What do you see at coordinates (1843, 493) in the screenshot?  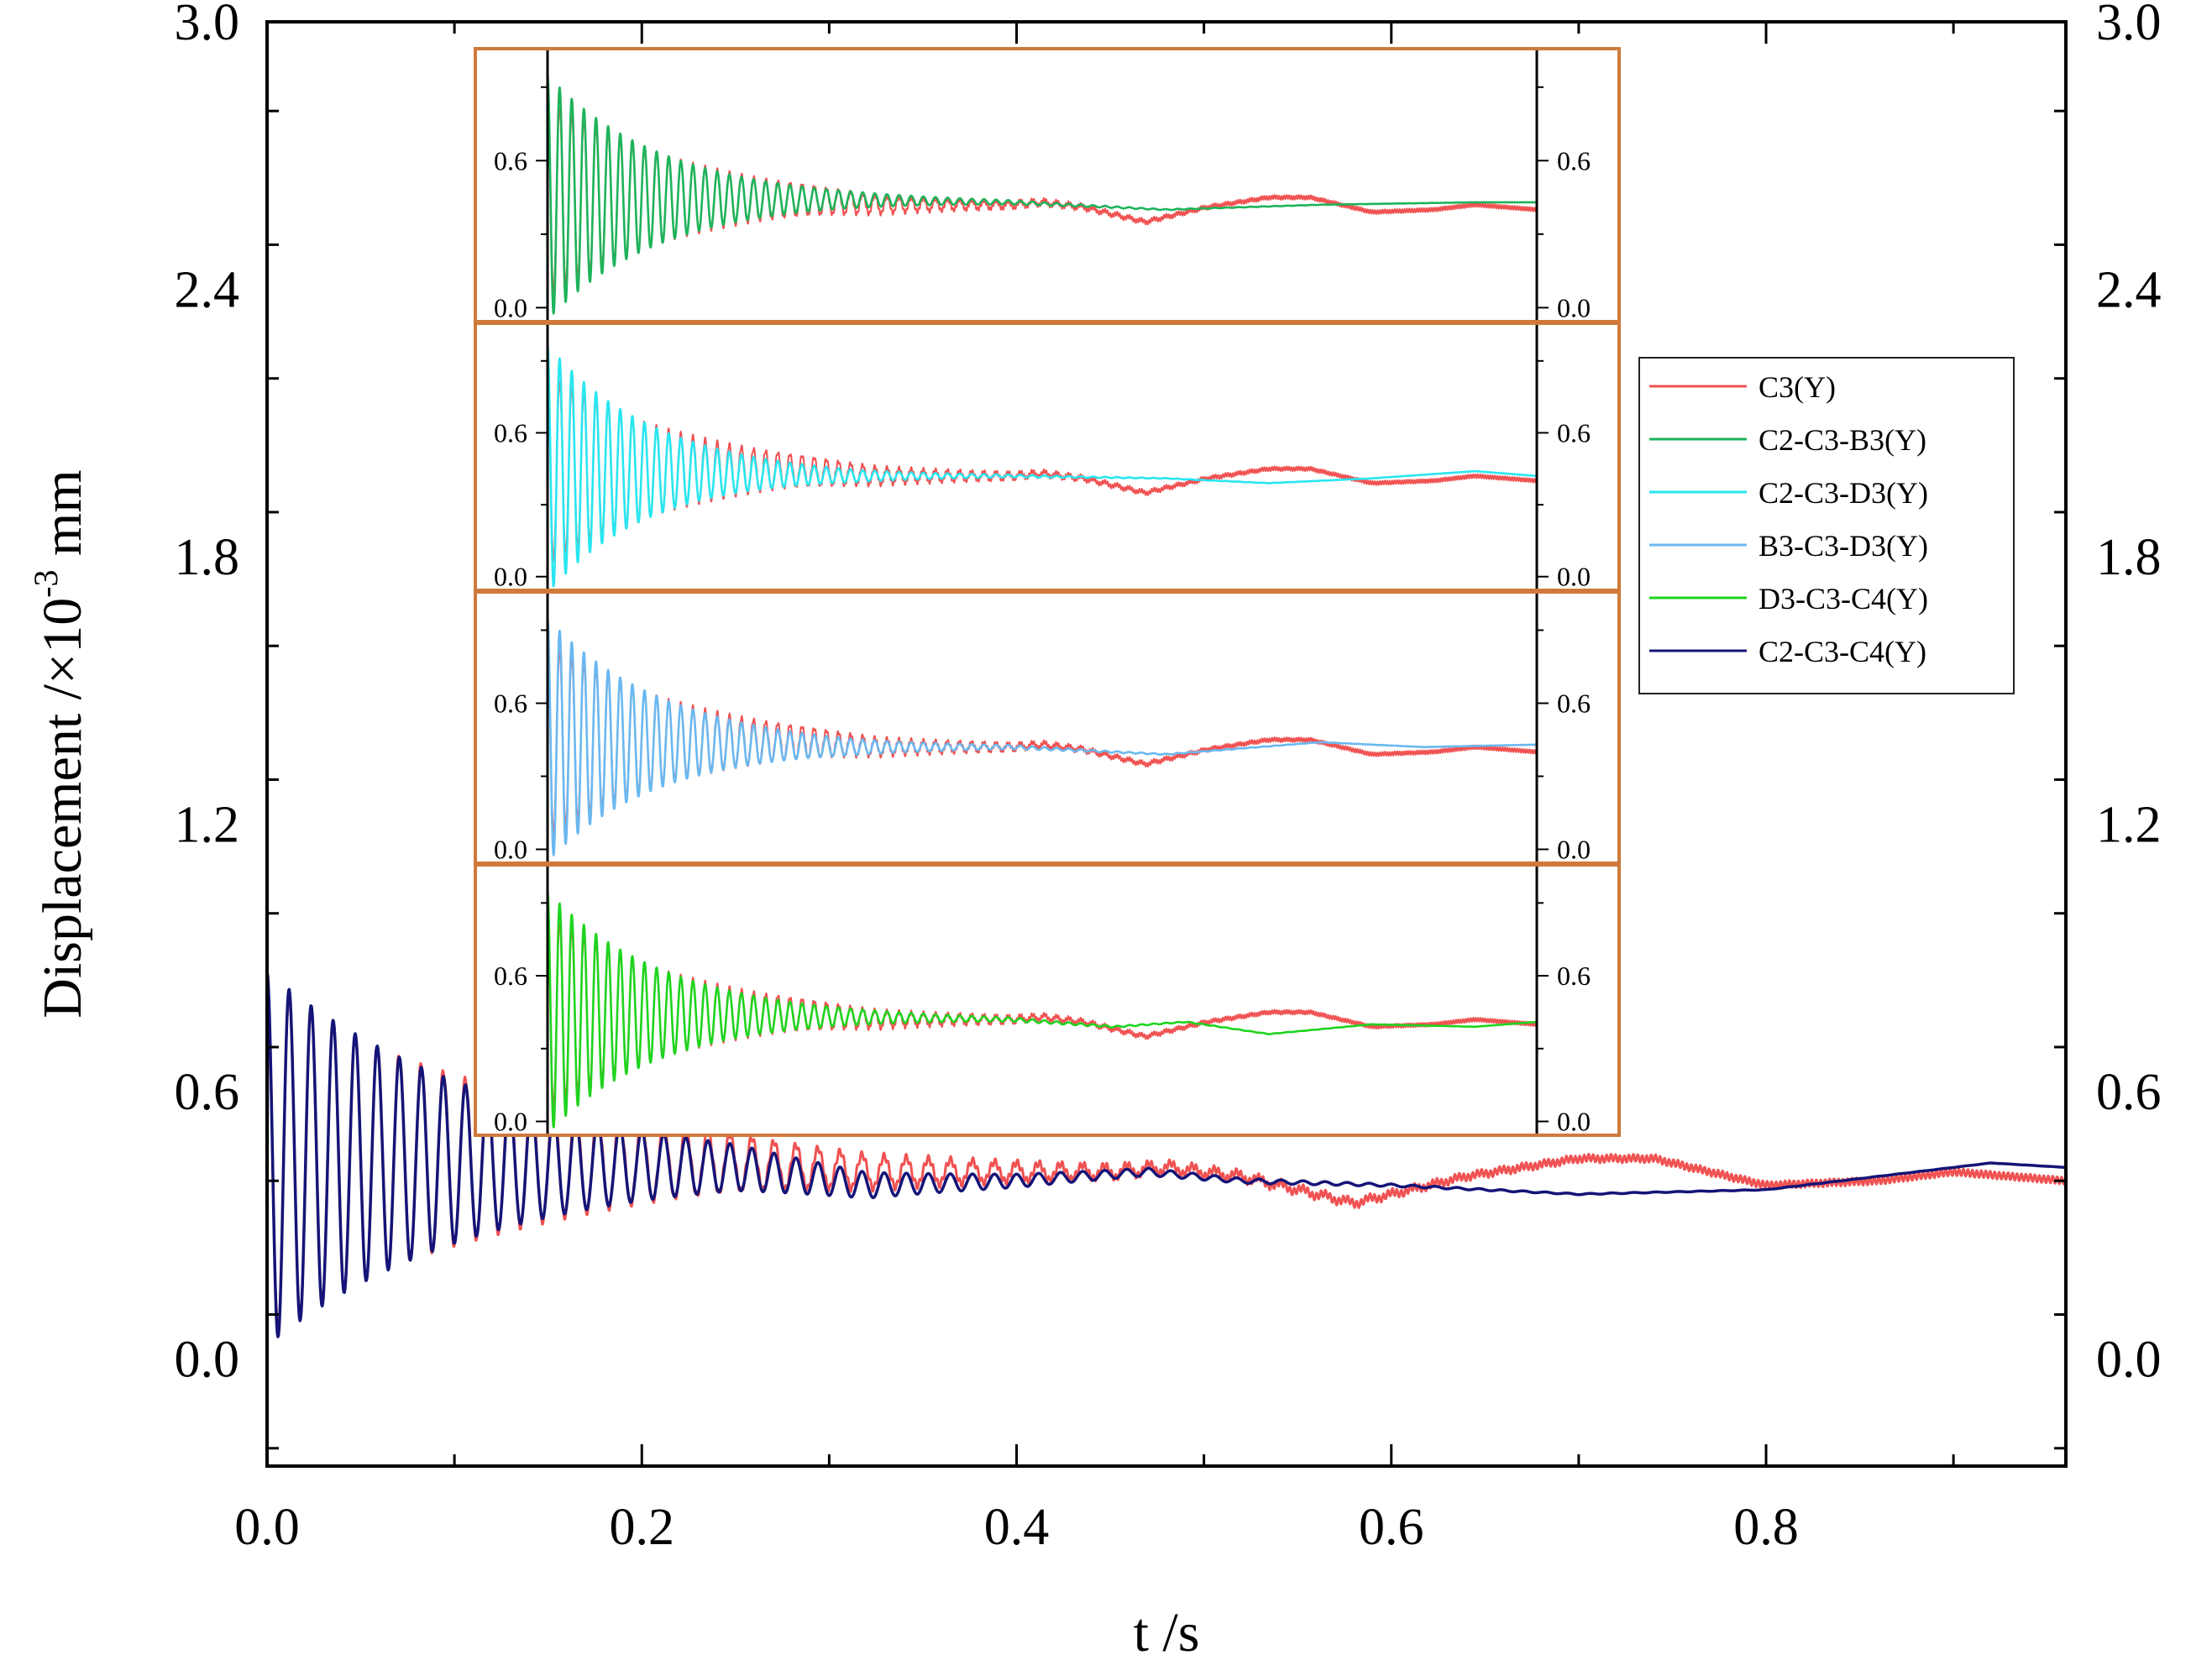 I see `legend-label: C2-C3-D3(Y)` at bounding box center [1843, 493].